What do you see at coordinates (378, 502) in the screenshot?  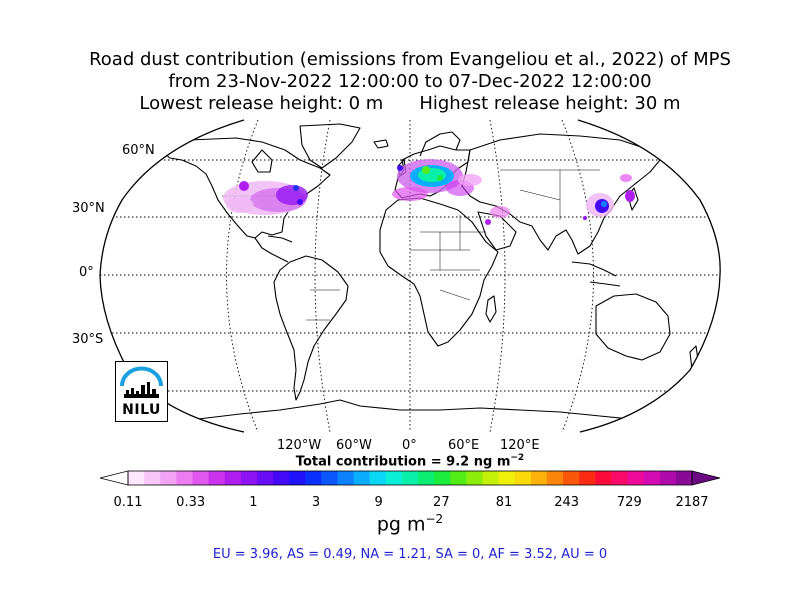 I see `colorbar-tick-label: 9` at bounding box center [378, 502].